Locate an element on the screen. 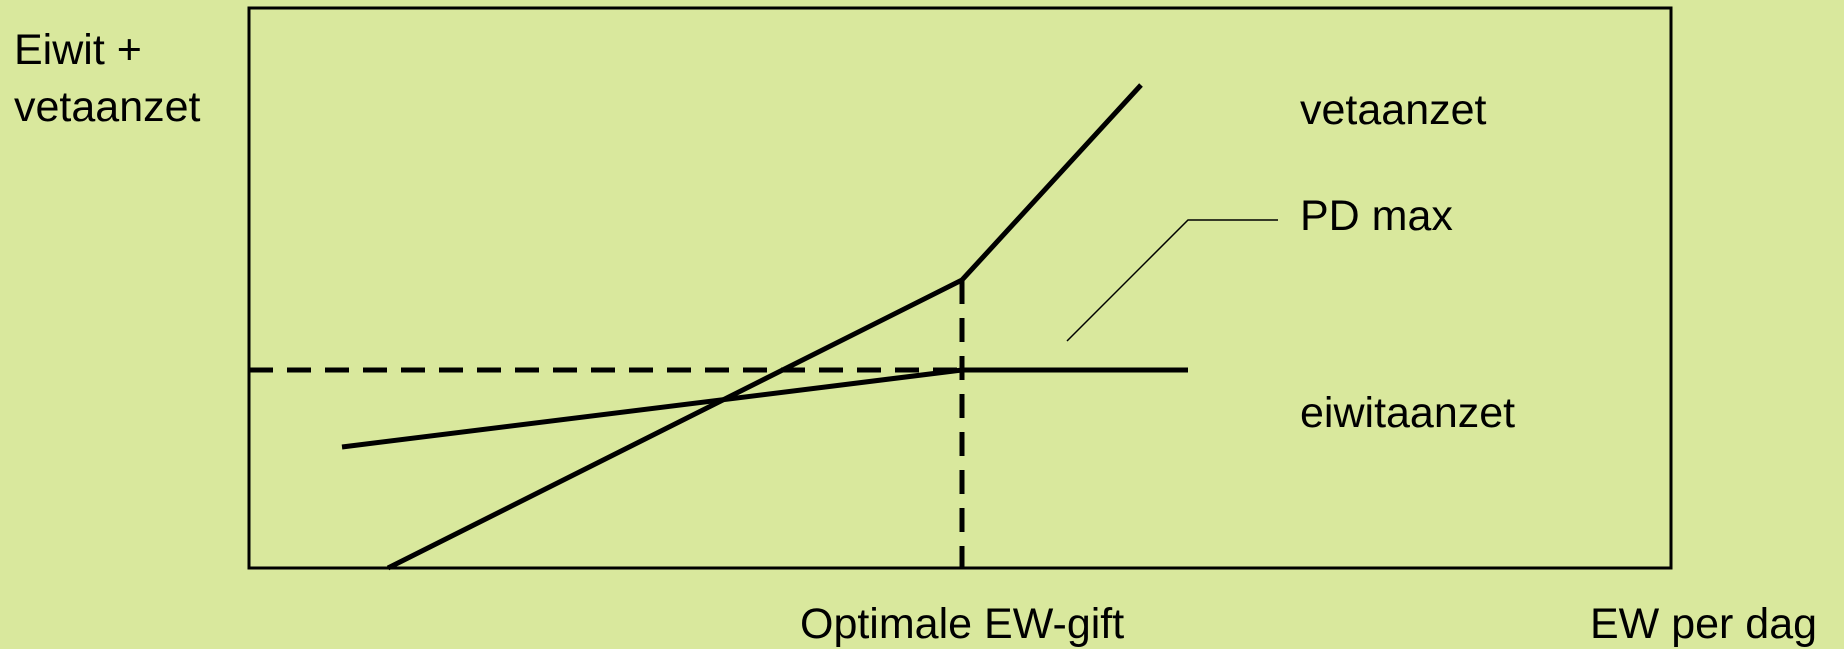  x-marker-label: Optimale EW-gift is located at coordinates (962, 624).